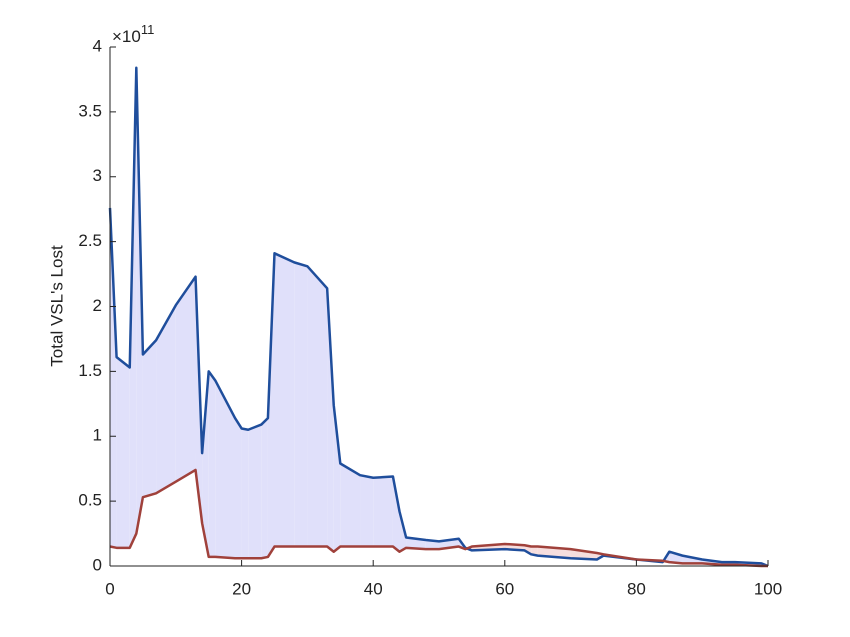  I want to click on y-tick-label: 0.5, so click(90, 500).